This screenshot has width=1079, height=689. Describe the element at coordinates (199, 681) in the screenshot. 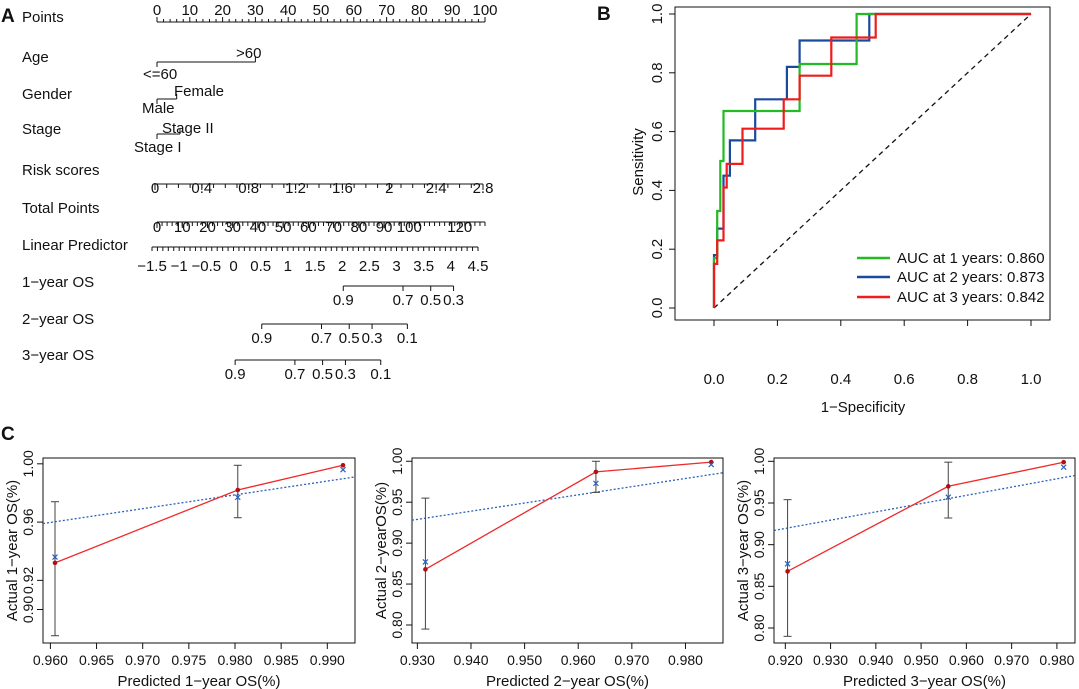

I see `x-axis-title: Predicted 1−year OS(%)` at that location.